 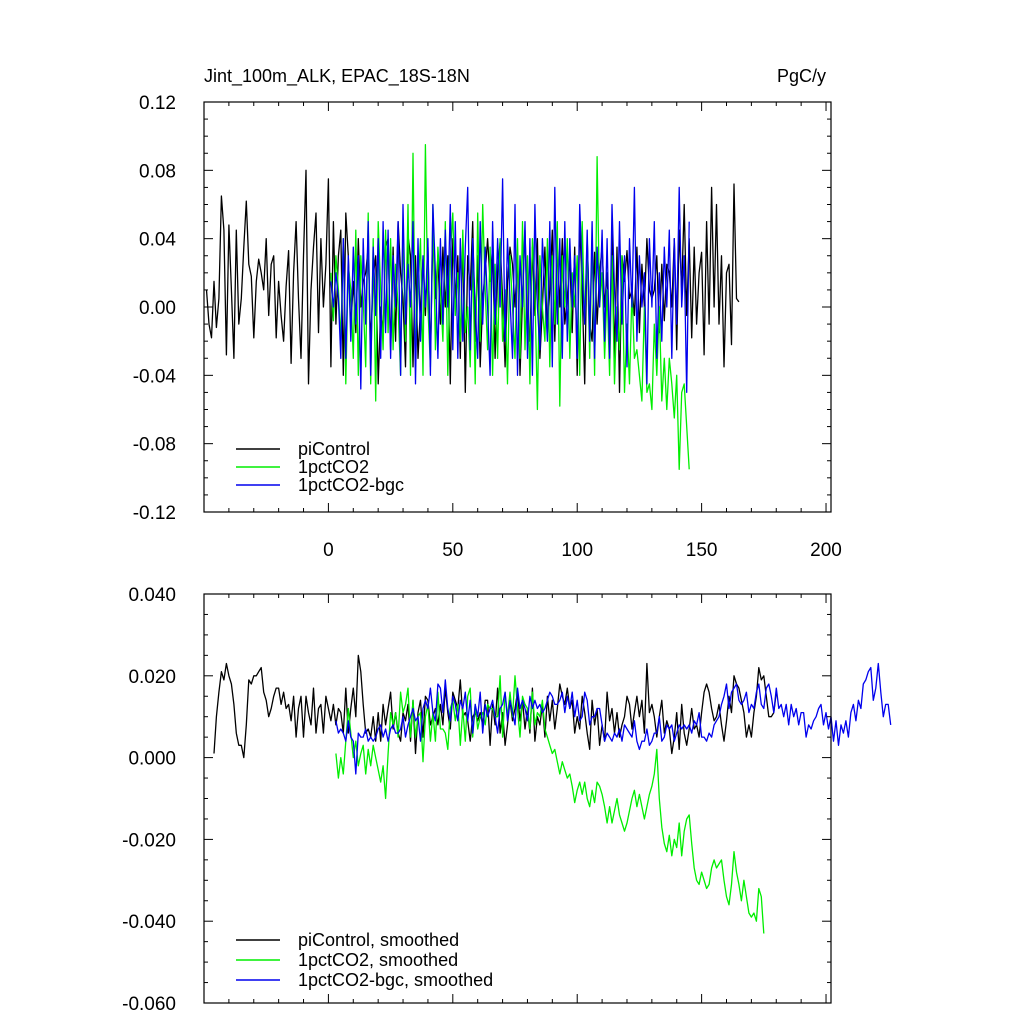 What do you see at coordinates (157, 103) in the screenshot?
I see `top-y-tick-label: 0.12` at bounding box center [157, 103].